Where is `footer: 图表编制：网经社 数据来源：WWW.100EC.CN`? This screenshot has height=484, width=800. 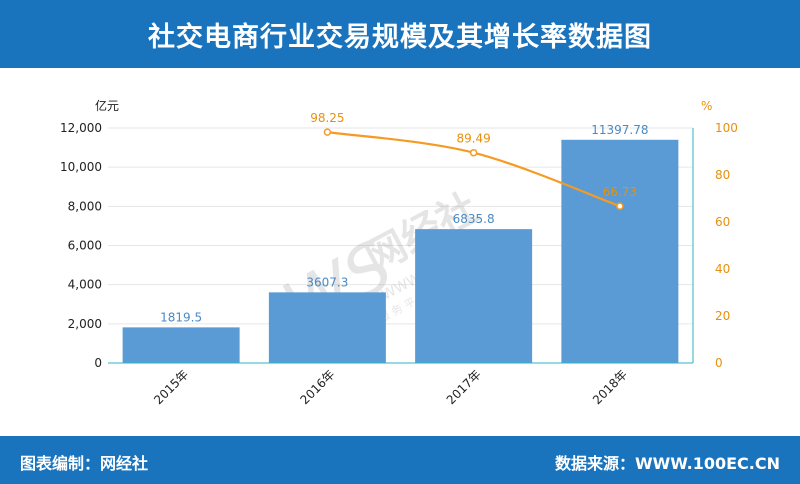
footer: 图表编制：网经社 数据来源：WWW.100EC.CN is located at coordinates (400, 460).